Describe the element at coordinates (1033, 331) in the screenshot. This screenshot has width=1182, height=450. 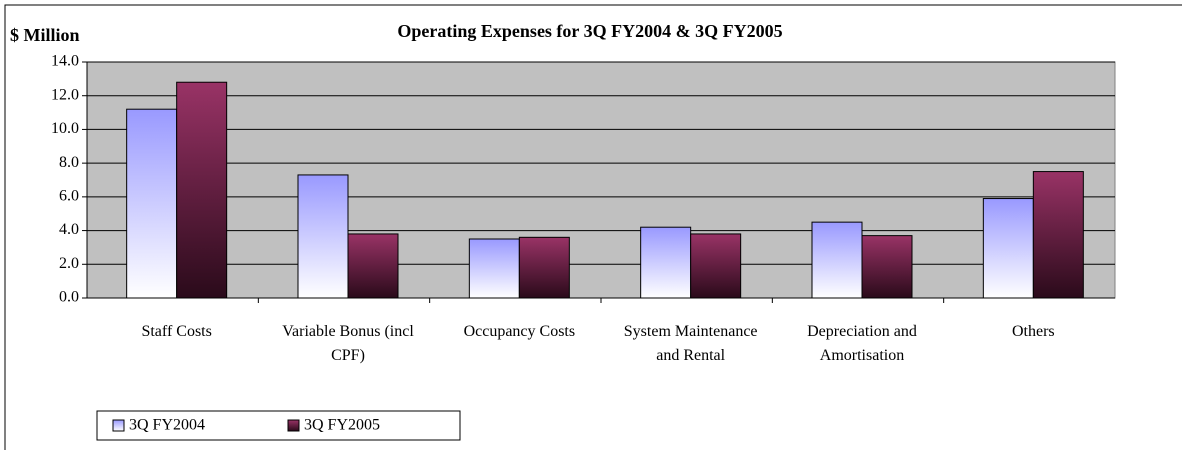
I see `x-tick-label: Others` at that location.